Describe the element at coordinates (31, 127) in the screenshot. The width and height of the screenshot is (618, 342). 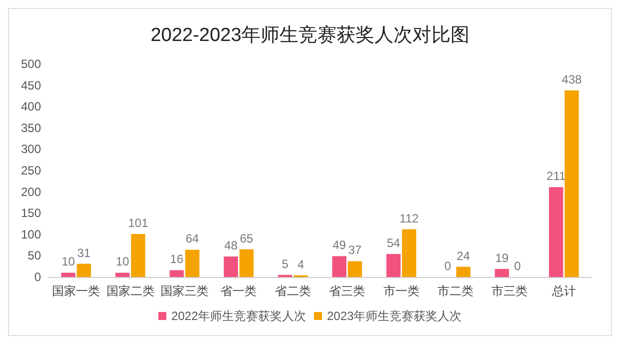
I see `y-tick-label: 350` at that location.